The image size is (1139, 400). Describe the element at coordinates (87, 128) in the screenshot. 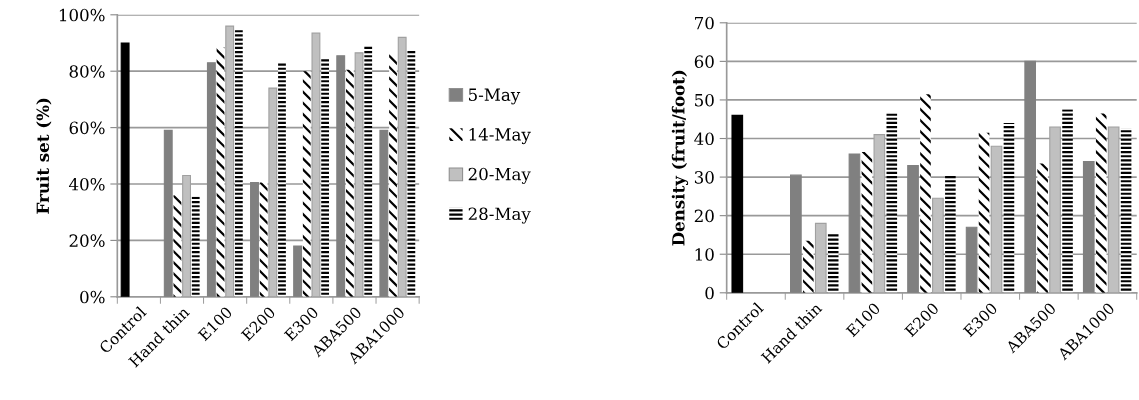

I see `y-tick-label: 60%` at that location.